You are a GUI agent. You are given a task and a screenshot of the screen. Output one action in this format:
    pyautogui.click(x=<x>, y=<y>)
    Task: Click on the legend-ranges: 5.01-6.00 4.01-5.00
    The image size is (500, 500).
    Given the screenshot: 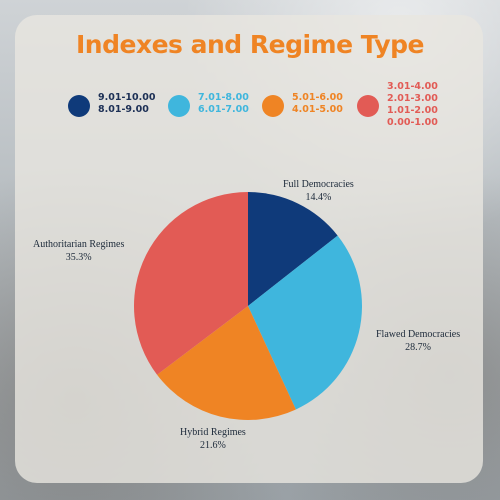 What is the action you would take?
    pyautogui.click(x=317, y=104)
    